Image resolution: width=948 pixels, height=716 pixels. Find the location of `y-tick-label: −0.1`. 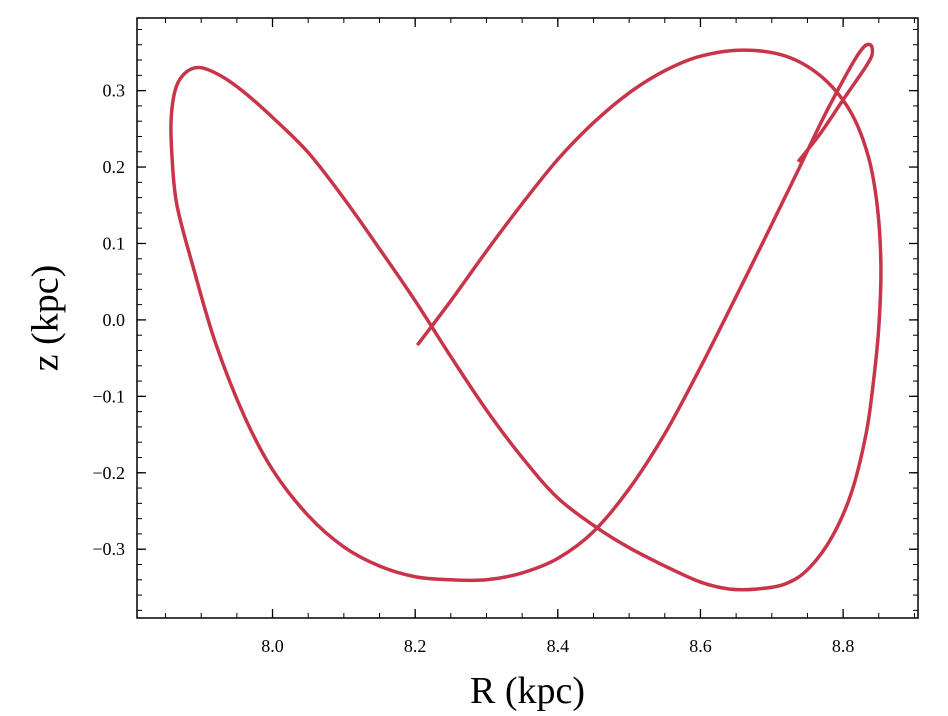

y-tick-label: −0.1 is located at coordinates (108, 396).